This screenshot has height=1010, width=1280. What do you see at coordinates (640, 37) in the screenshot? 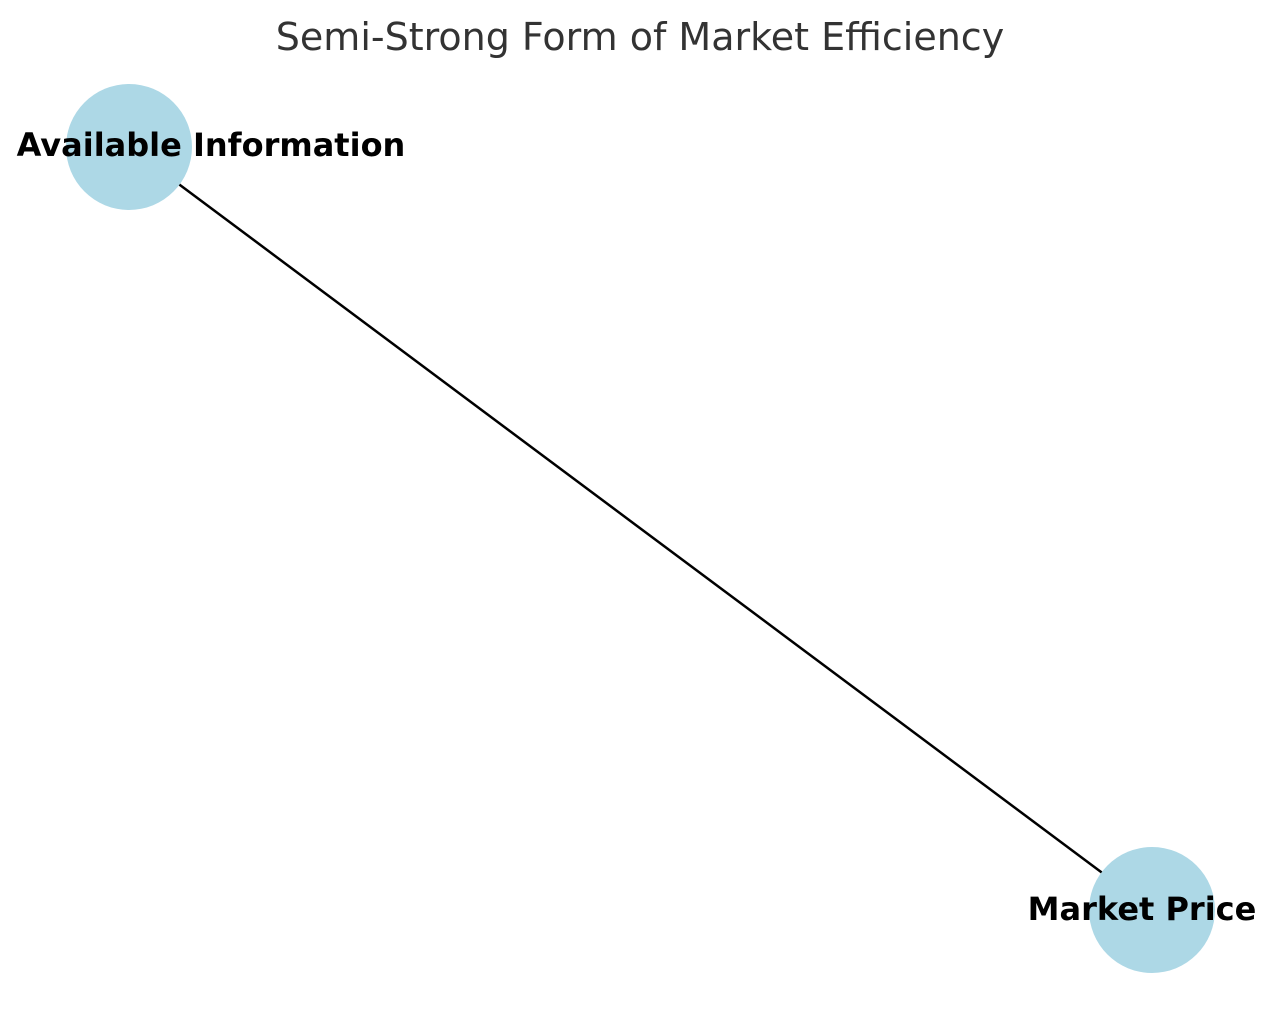
I see `diagram-title: Semi-Strong Form of Market Efficiency` at bounding box center [640, 37].